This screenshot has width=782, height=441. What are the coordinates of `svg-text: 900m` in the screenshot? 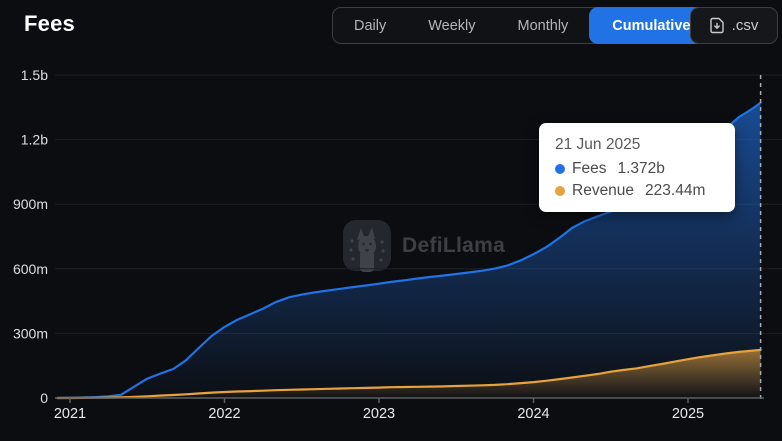 It's located at (30, 204).